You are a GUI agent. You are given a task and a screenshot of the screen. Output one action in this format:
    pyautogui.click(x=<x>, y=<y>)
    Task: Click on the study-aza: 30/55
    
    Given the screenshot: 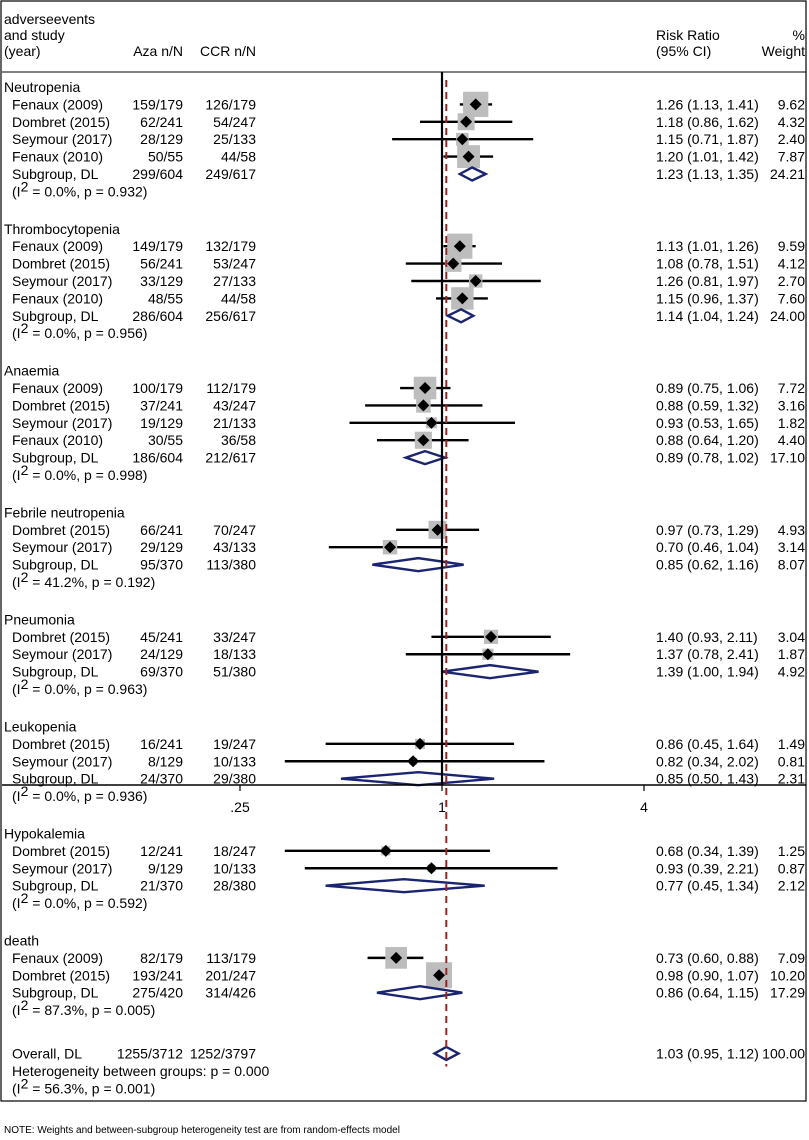 What is the action you would take?
    pyautogui.click(x=165, y=440)
    